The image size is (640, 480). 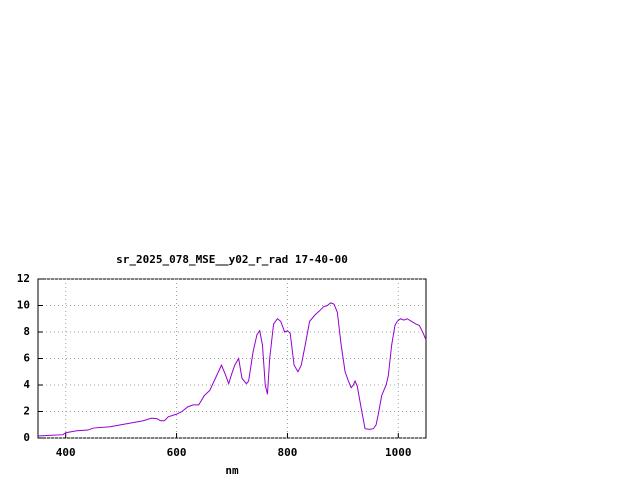 I want to click on y-tick-label: 8, so click(x=26, y=331).